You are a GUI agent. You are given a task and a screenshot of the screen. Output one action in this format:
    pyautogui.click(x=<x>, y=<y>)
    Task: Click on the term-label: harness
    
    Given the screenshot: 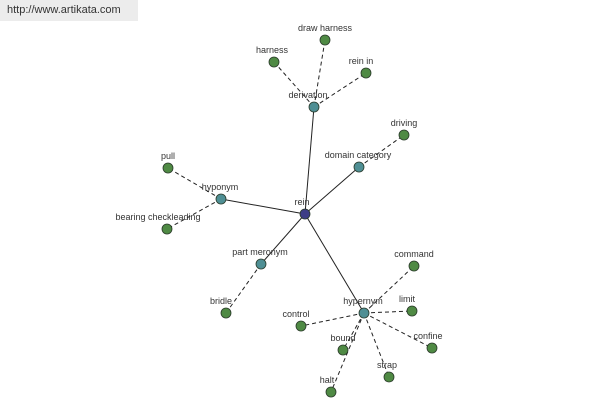 What is the action you would take?
    pyautogui.click(x=272, y=50)
    